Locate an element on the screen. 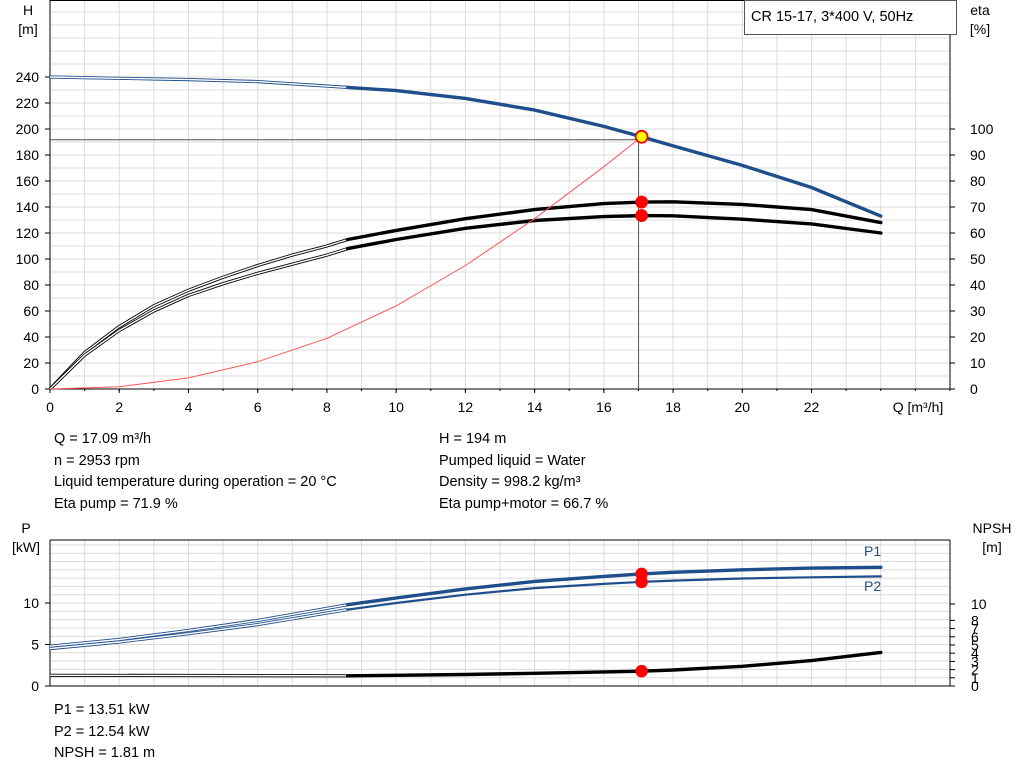 This screenshot has height=781, width=1024. x-tick-label: 0 is located at coordinates (50, 407).